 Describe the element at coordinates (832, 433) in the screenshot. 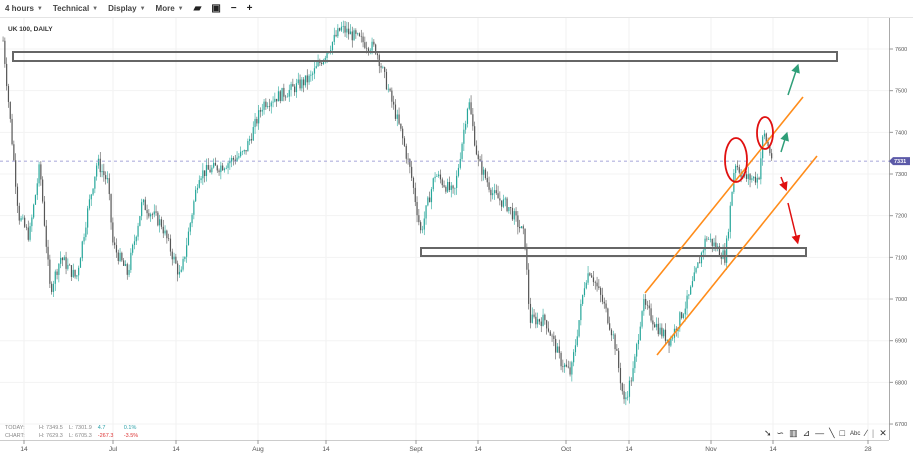

I see `trend-line-icon: ╲` at that location.